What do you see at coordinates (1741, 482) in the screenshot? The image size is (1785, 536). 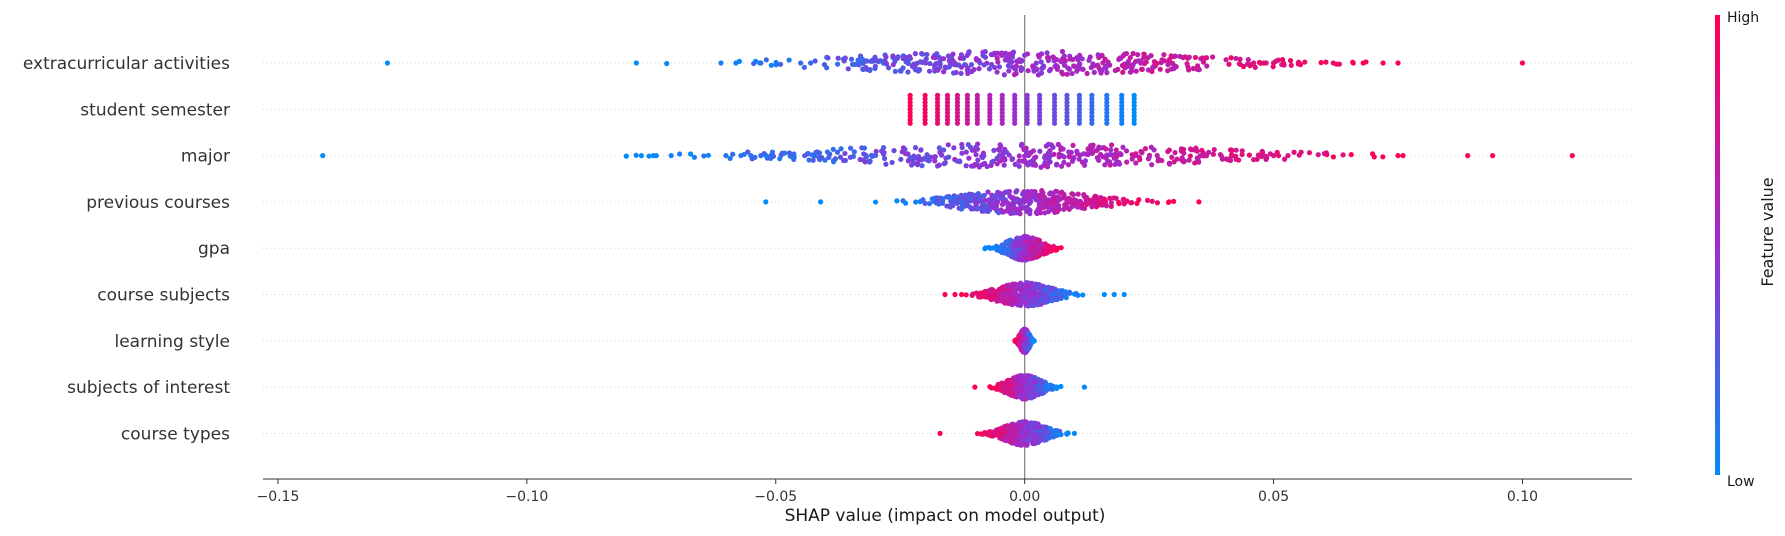 I see `colorbar-low-label: Low` at bounding box center [1741, 482].